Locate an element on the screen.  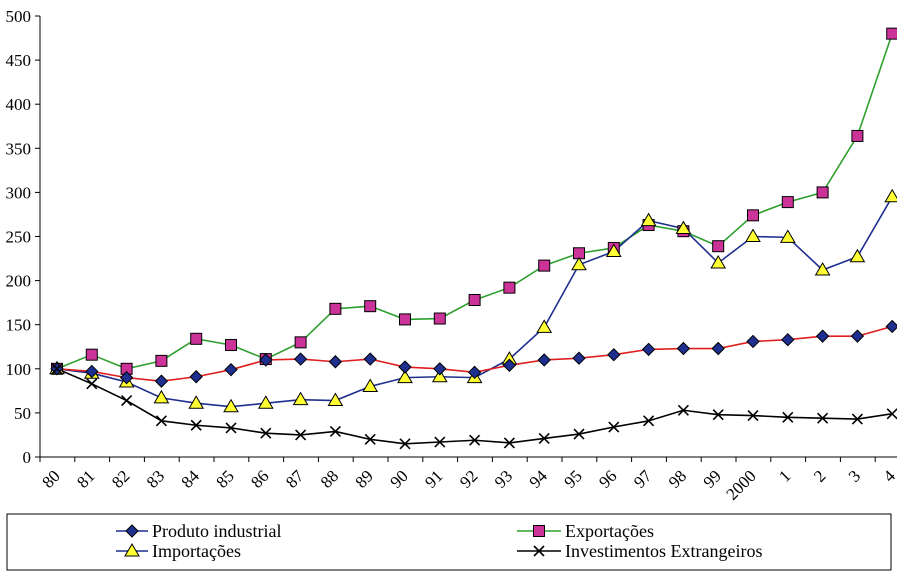
x-tick-label: 99 is located at coordinates (712, 478).